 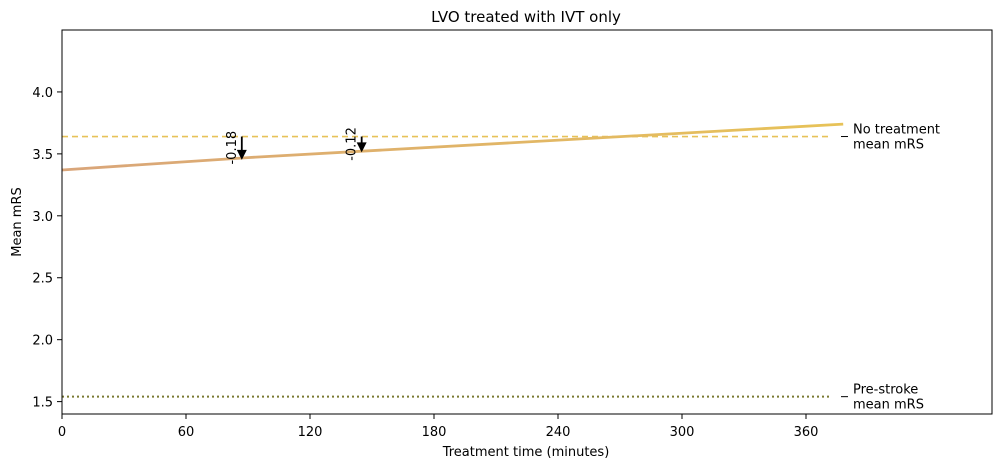 What do you see at coordinates (452, 147) in the screenshot?
I see `series-line` at bounding box center [452, 147].